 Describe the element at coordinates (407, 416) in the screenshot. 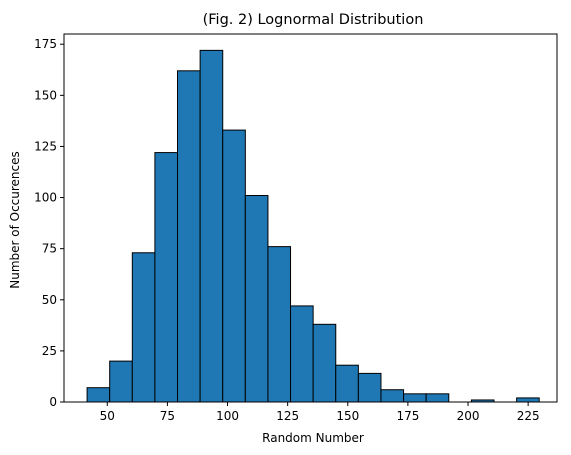

I see `x-tick-label: 175` at that location.